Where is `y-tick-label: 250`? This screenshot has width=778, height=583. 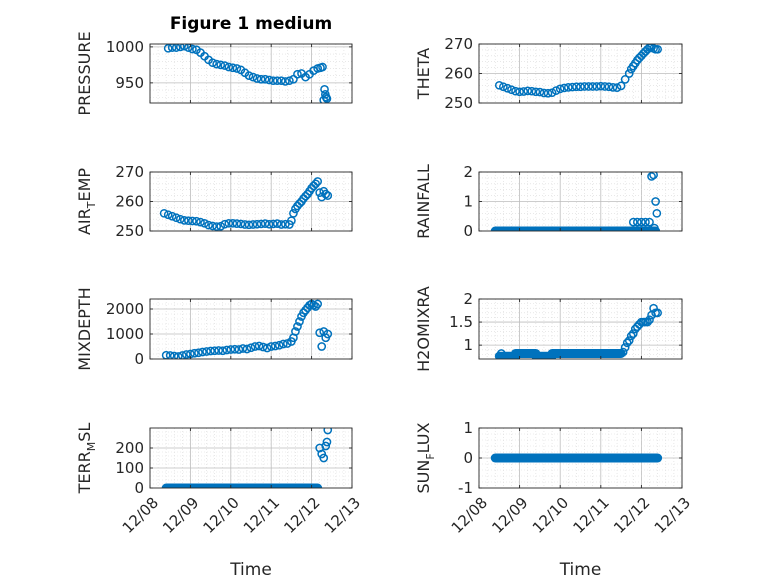
y-tick-label: 250 is located at coordinates (129, 231).